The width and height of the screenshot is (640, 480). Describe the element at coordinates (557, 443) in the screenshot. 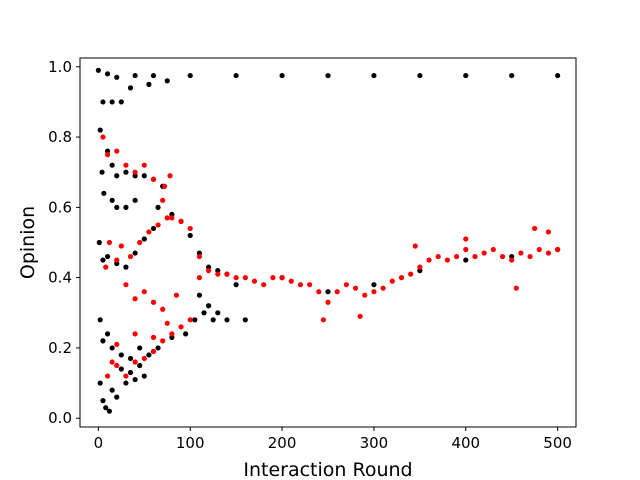

I see `x-tick-label: 500` at that location.